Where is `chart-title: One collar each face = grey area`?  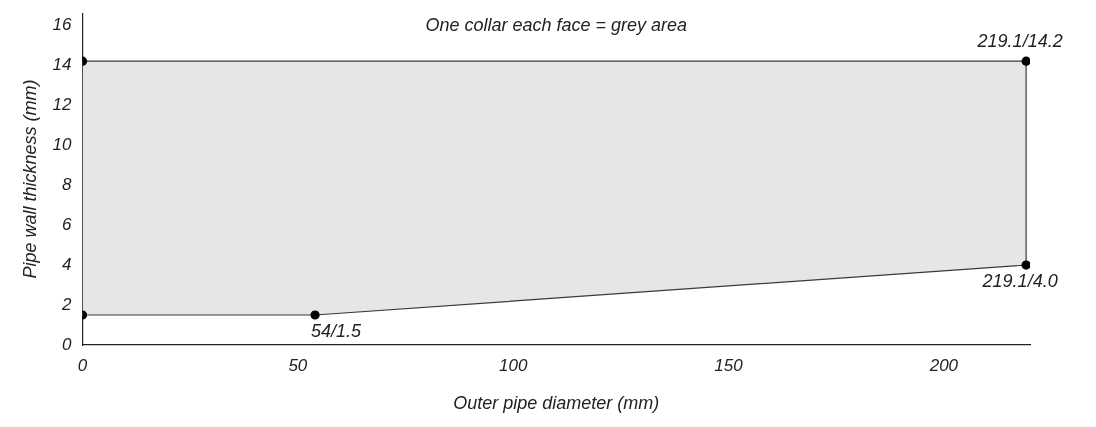 chart-title: One collar each face = grey area is located at coordinates (556, 25).